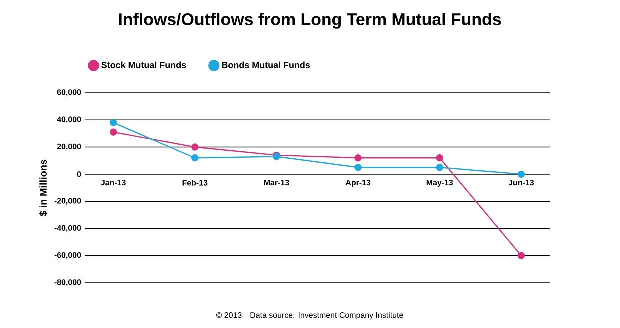  Describe the element at coordinates (144, 65) in the screenshot. I see `legend-label: Stock Mutual Funds` at that location.